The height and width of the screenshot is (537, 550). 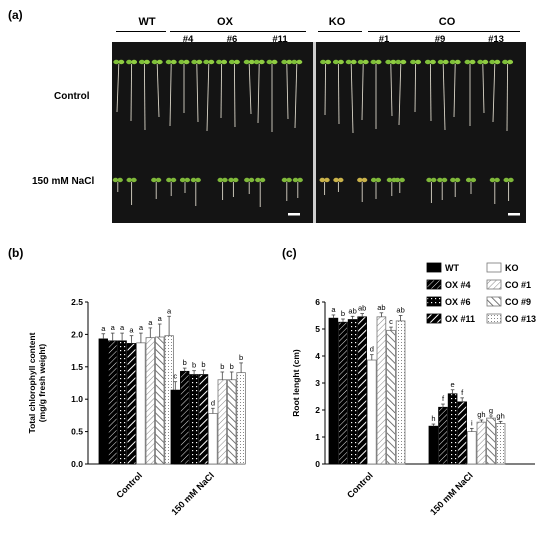 What do you see at coordinates (317, 464) in the screenshot?
I see `y-tick-label: 0` at bounding box center [317, 464].